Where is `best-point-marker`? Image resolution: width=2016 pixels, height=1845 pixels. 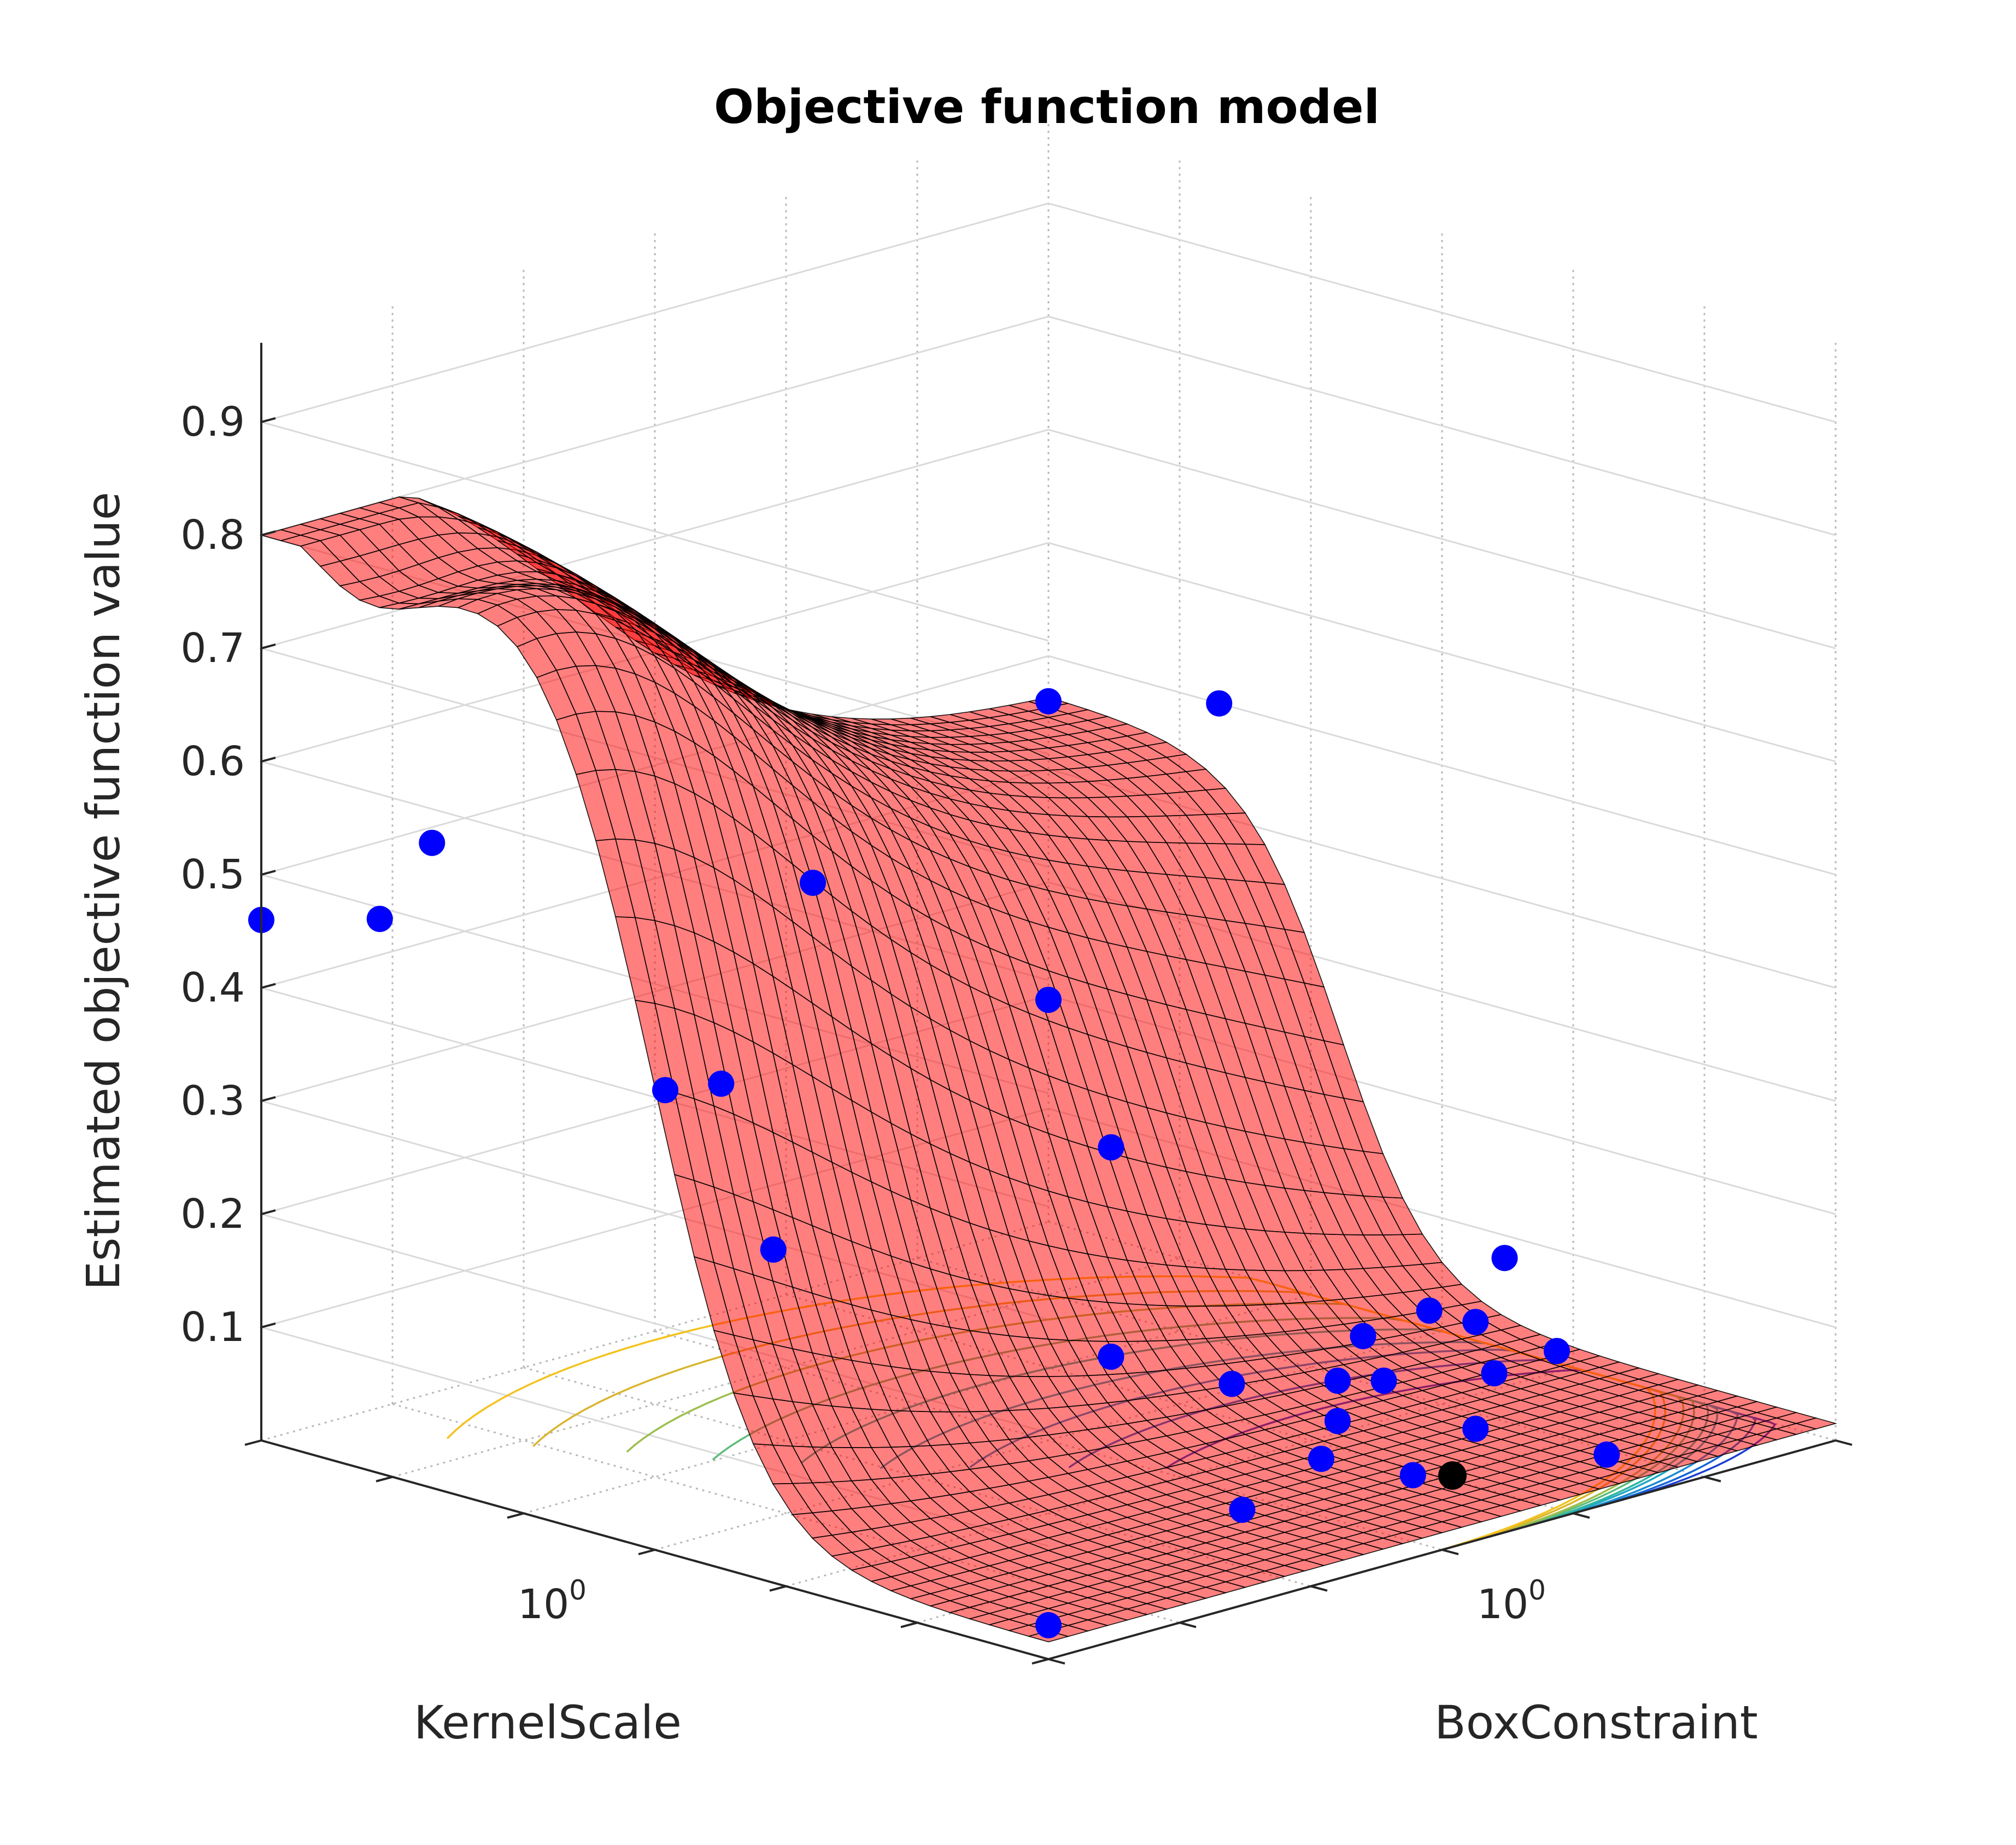 best-point-marker is located at coordinates (1452, 1475).